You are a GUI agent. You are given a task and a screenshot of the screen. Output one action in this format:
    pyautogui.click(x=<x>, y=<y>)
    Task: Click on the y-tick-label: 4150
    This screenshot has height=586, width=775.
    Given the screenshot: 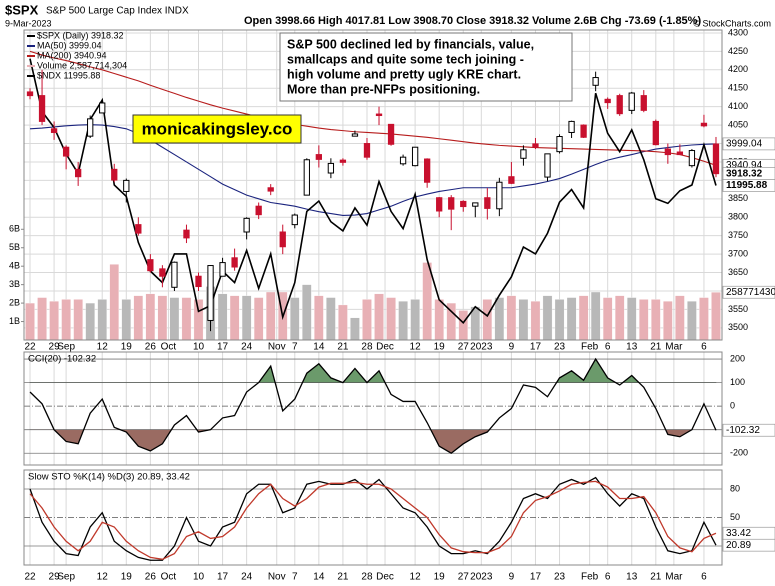 What is the action you would take?
    pyautogui.click(x=738, y=88)
    